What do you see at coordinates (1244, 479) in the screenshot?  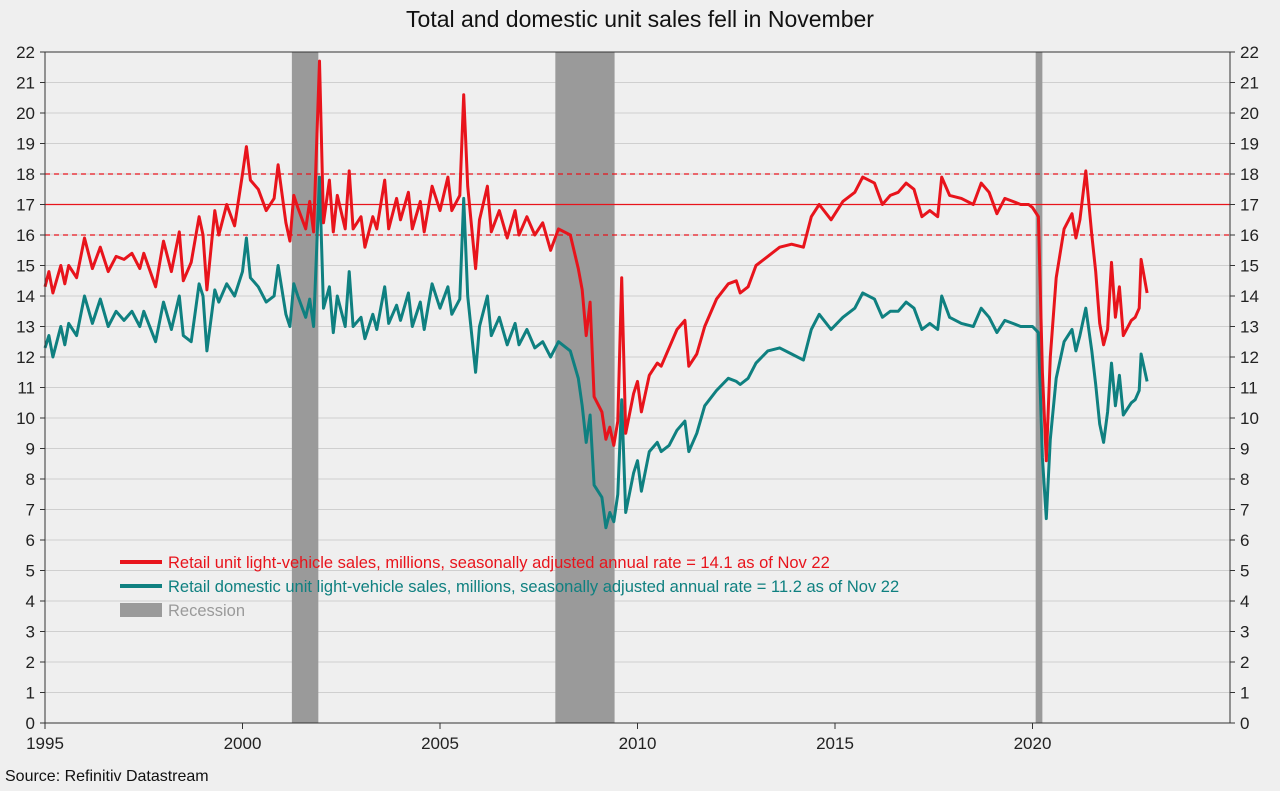 I see `y-tick-label-right: 8` at bounding box center [1244, 479].